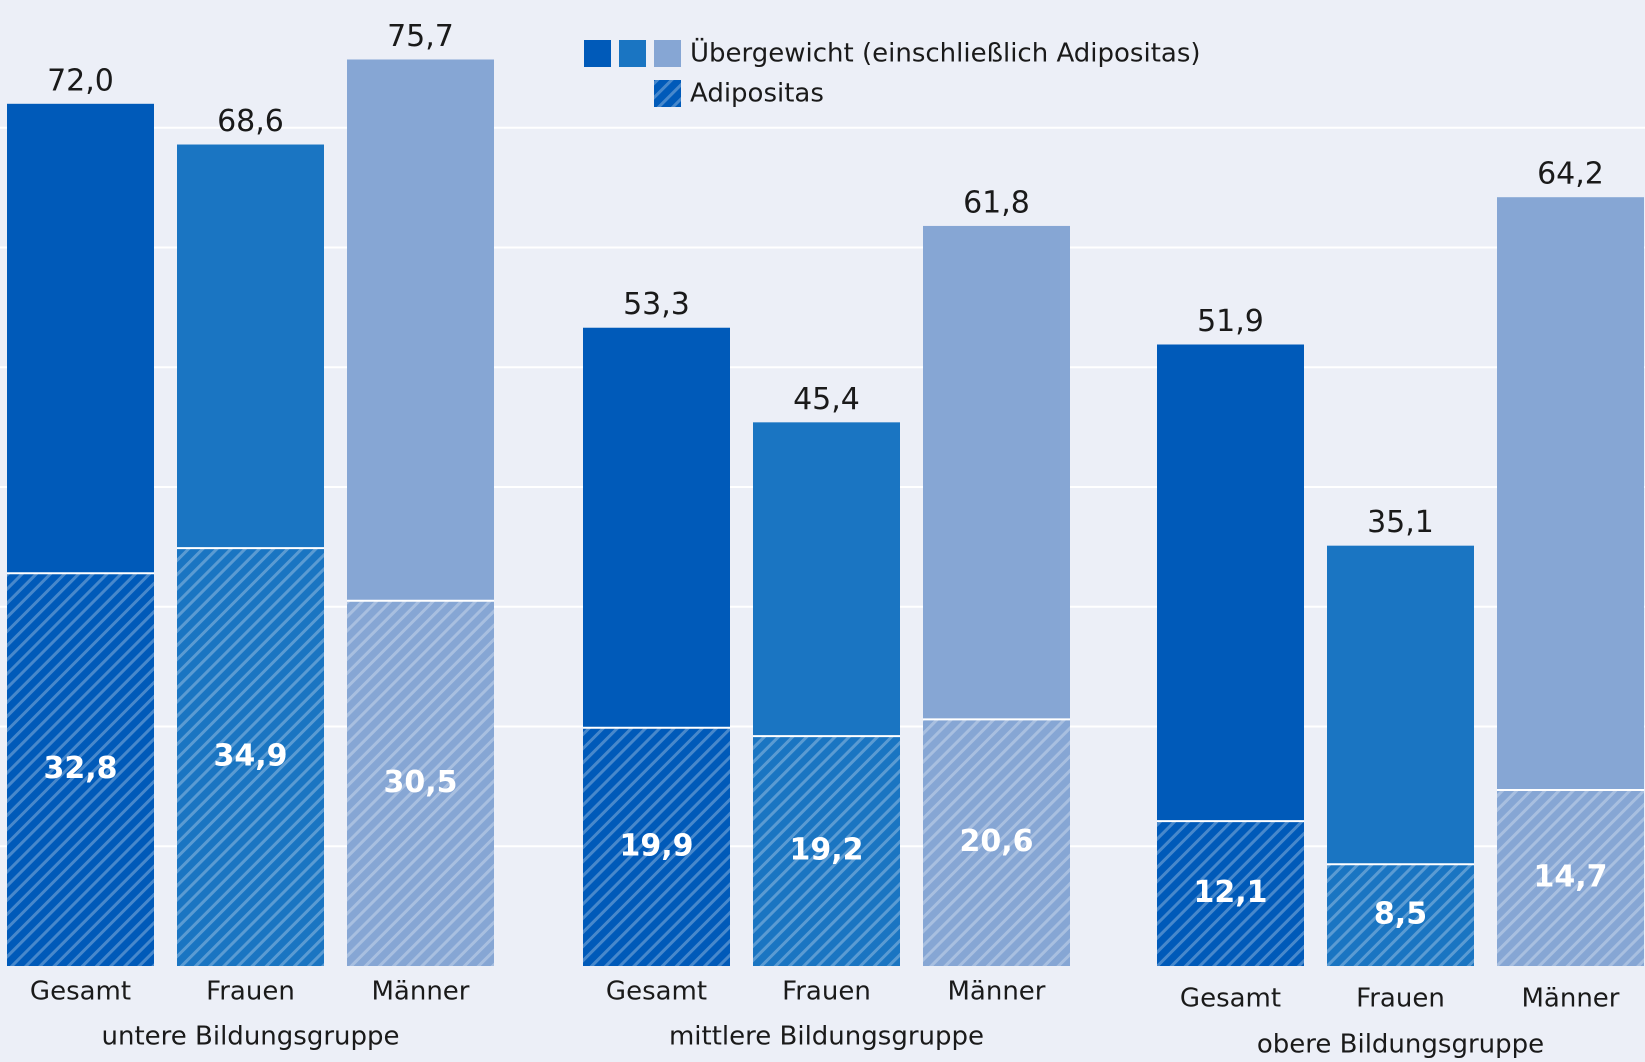 The width and height of the screenshot is (1645, 1062). I want to click on value-label: 64,2, so click(1570, 174).